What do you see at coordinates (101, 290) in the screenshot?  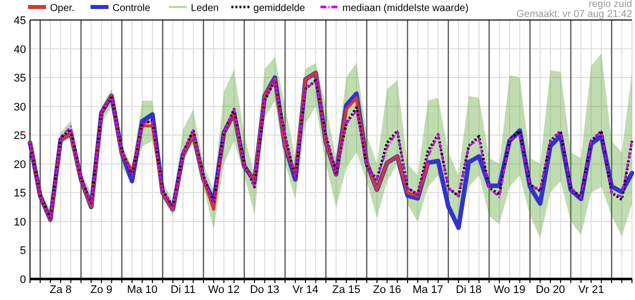 I see `x-tick-label: Zo 9` at bounding box center [101, 290].